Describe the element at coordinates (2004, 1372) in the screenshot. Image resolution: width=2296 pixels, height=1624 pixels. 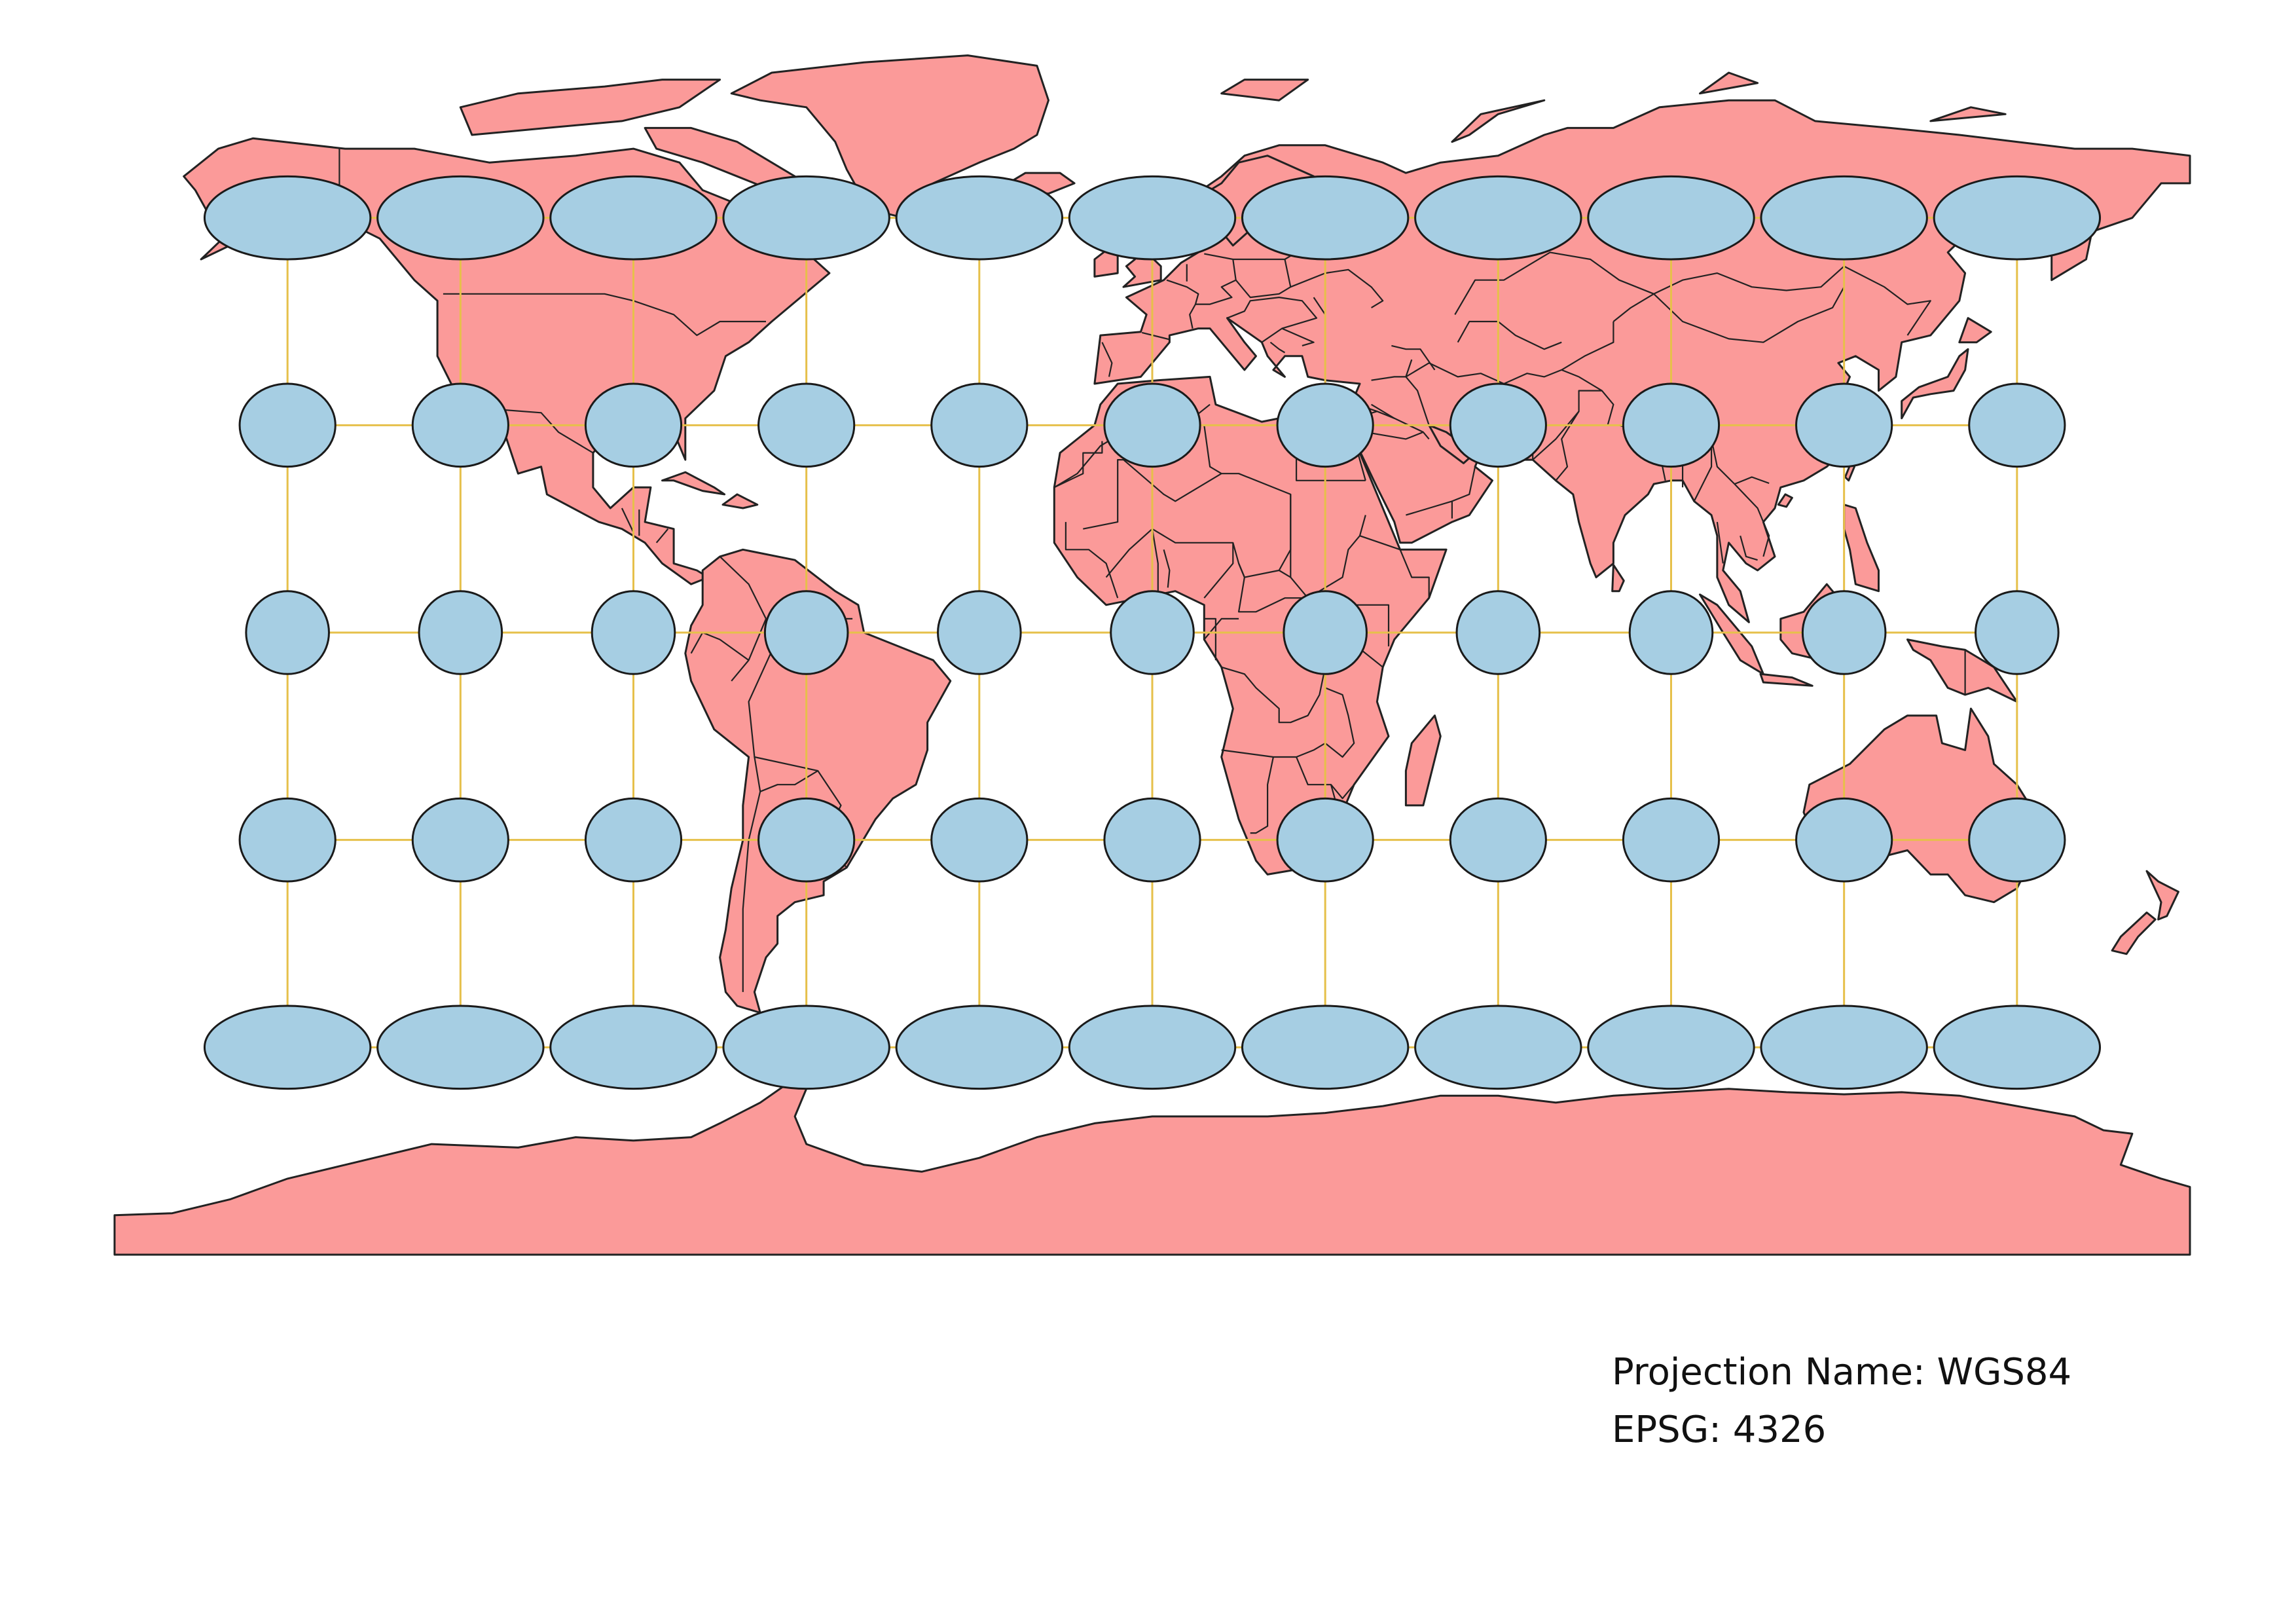
I see `projection-name-value: WGS84` at that location.